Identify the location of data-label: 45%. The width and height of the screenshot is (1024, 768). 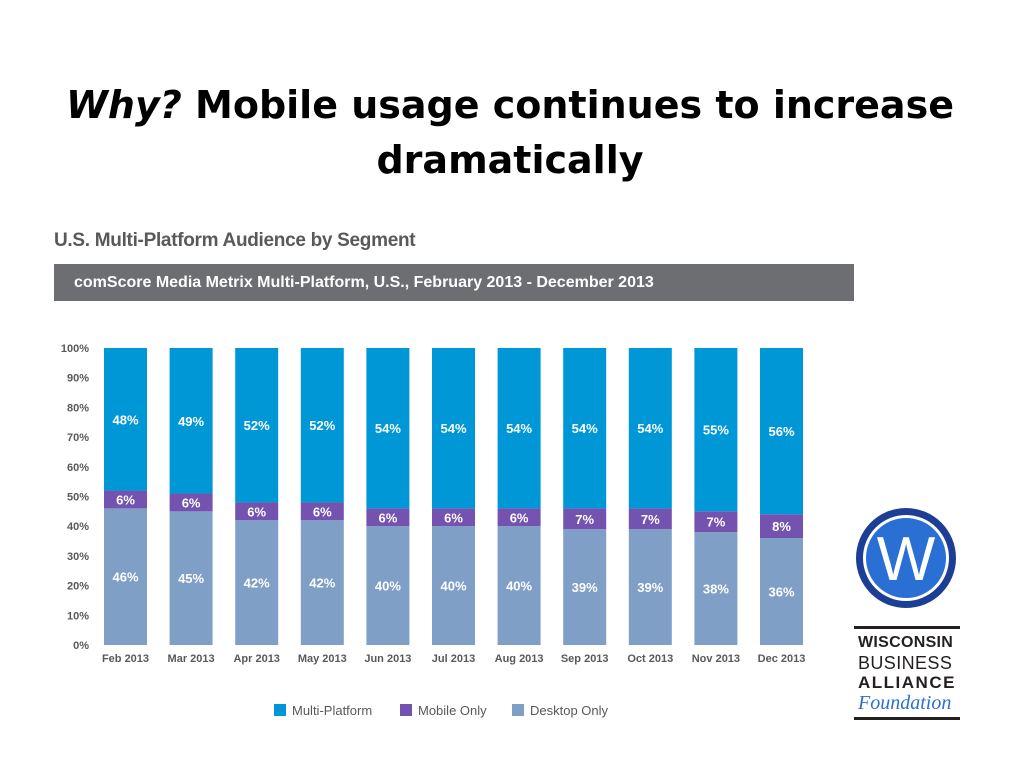
(191, 578).